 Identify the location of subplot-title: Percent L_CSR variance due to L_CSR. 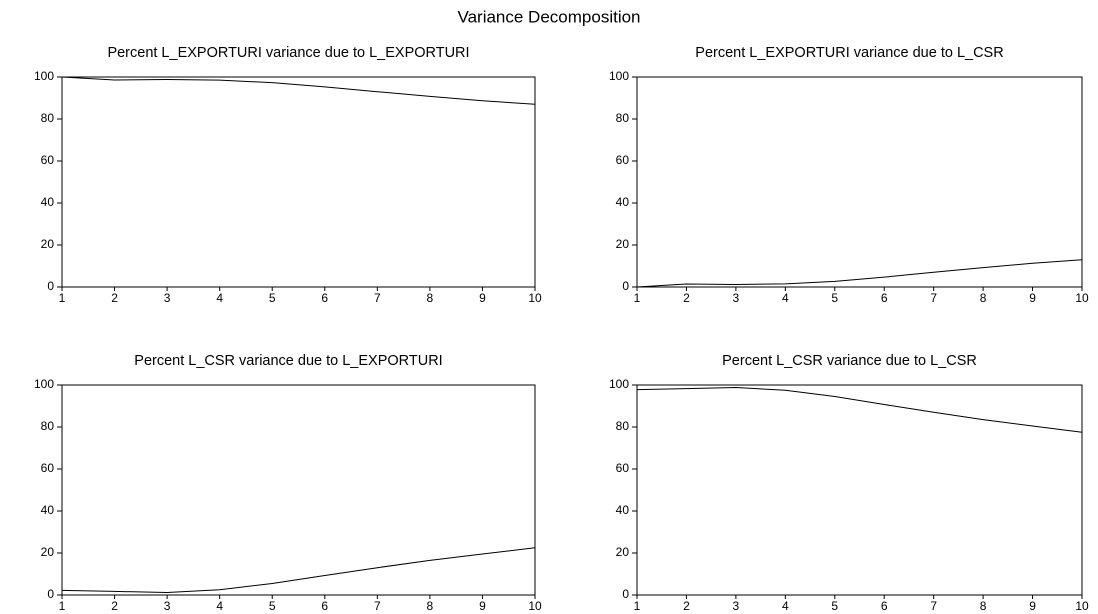
(849, 361).